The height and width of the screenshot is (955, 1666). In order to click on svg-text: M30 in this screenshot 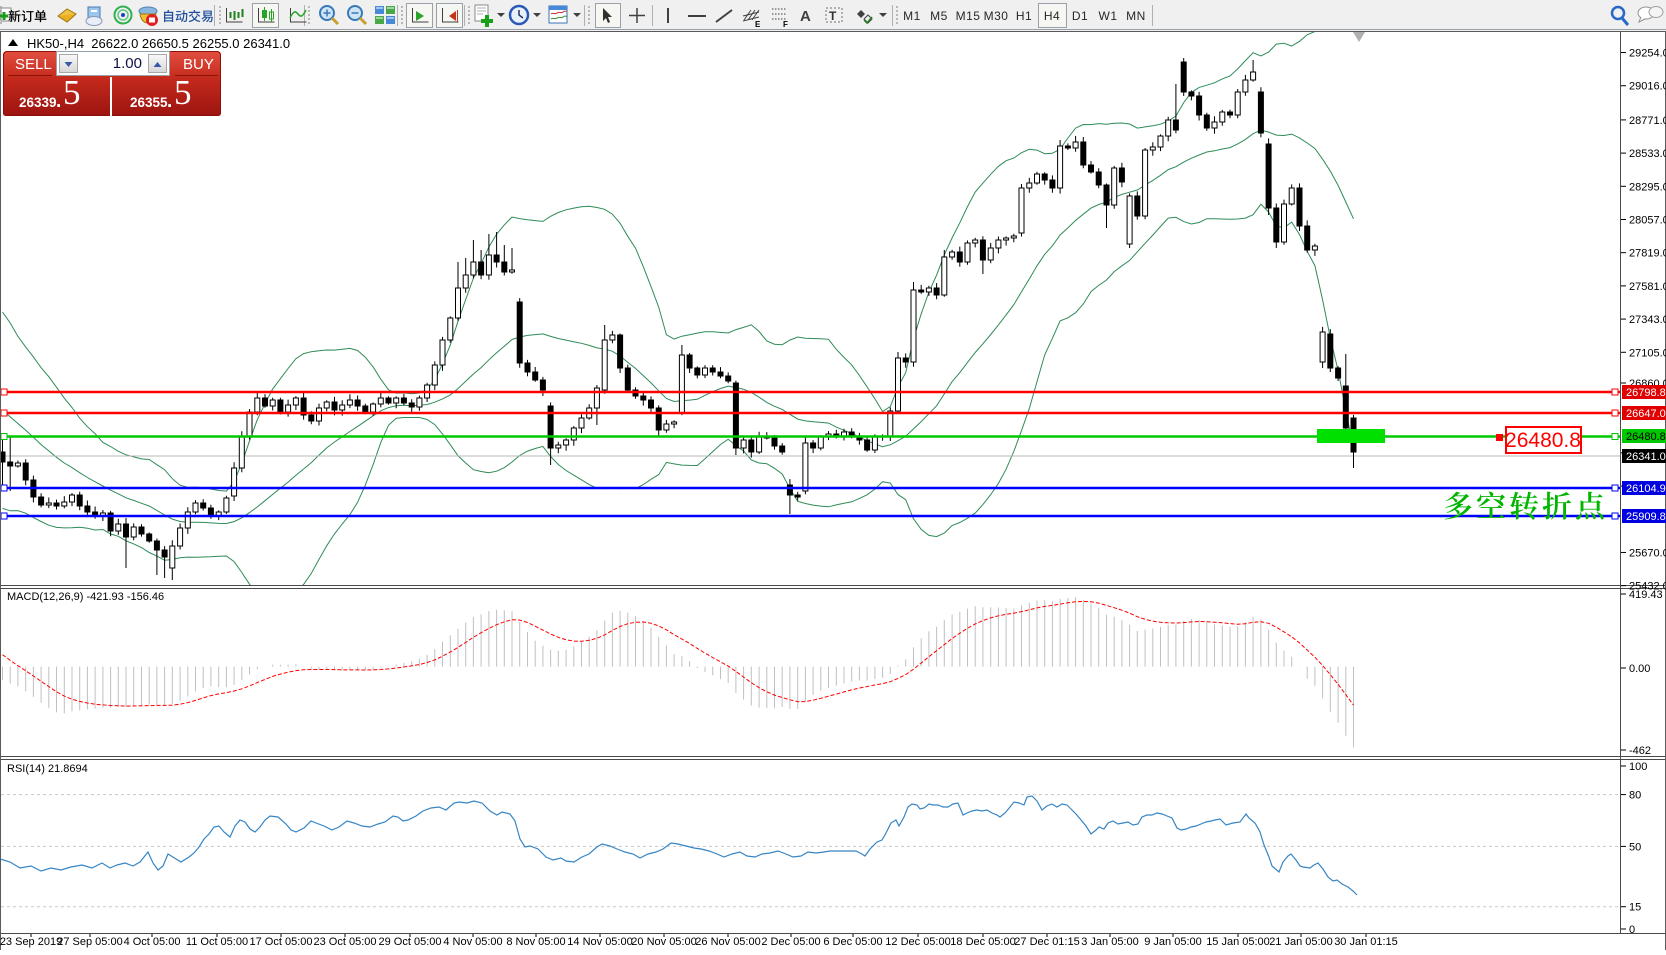, I will do `click(996, 16)`.